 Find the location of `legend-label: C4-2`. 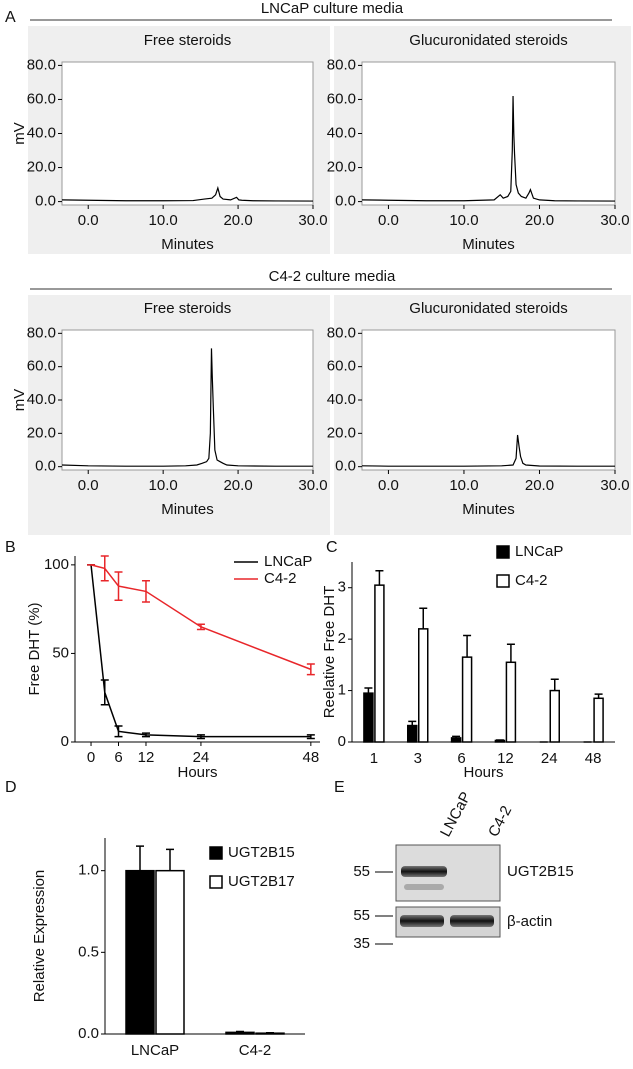

legend-label: C4-2 is located at coordinates (531, 580).